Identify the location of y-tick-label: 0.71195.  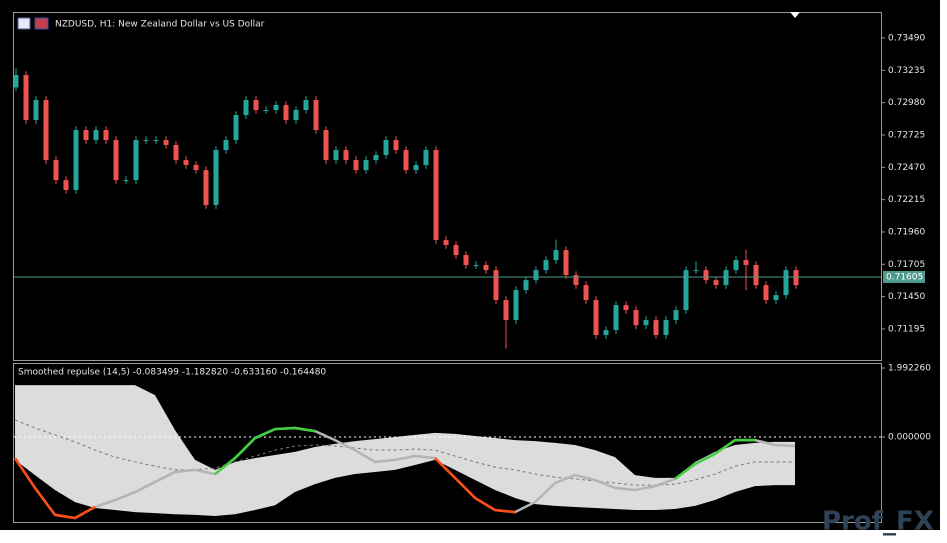
(906, 329).